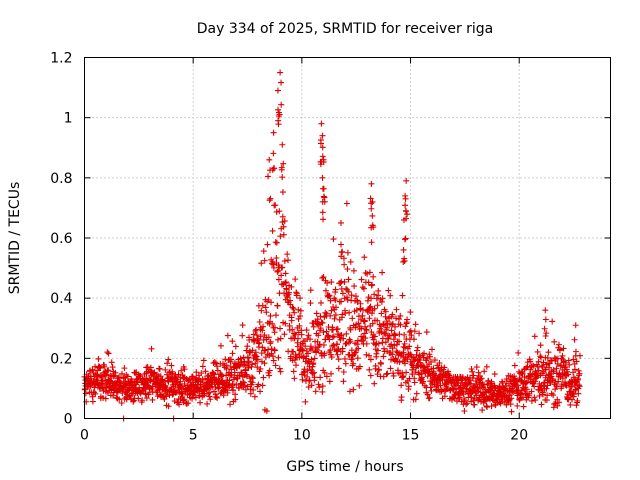  Describe the element at coordinates (61, 359) in the screenshot. I see `y-tick-label: 0.2` at that location.